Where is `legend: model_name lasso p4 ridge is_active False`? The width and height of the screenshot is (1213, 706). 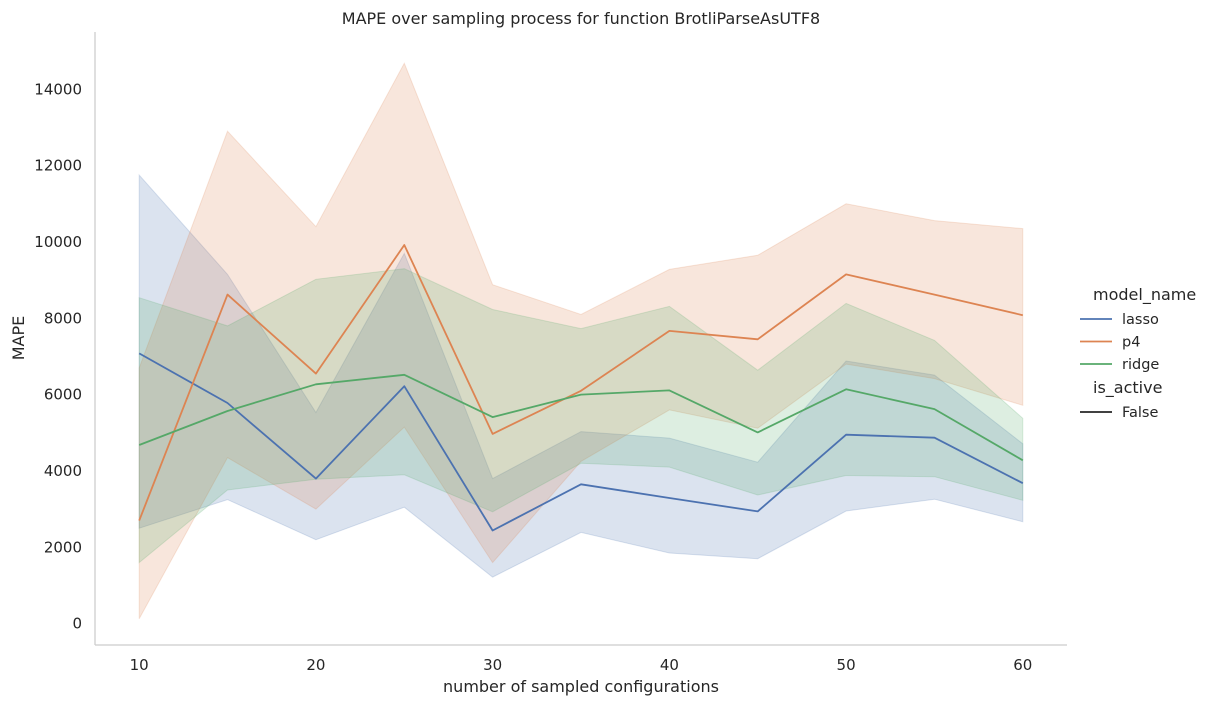
legend: model_name lasso p4 ridge is_active False is located at coordinates (1138, 353).